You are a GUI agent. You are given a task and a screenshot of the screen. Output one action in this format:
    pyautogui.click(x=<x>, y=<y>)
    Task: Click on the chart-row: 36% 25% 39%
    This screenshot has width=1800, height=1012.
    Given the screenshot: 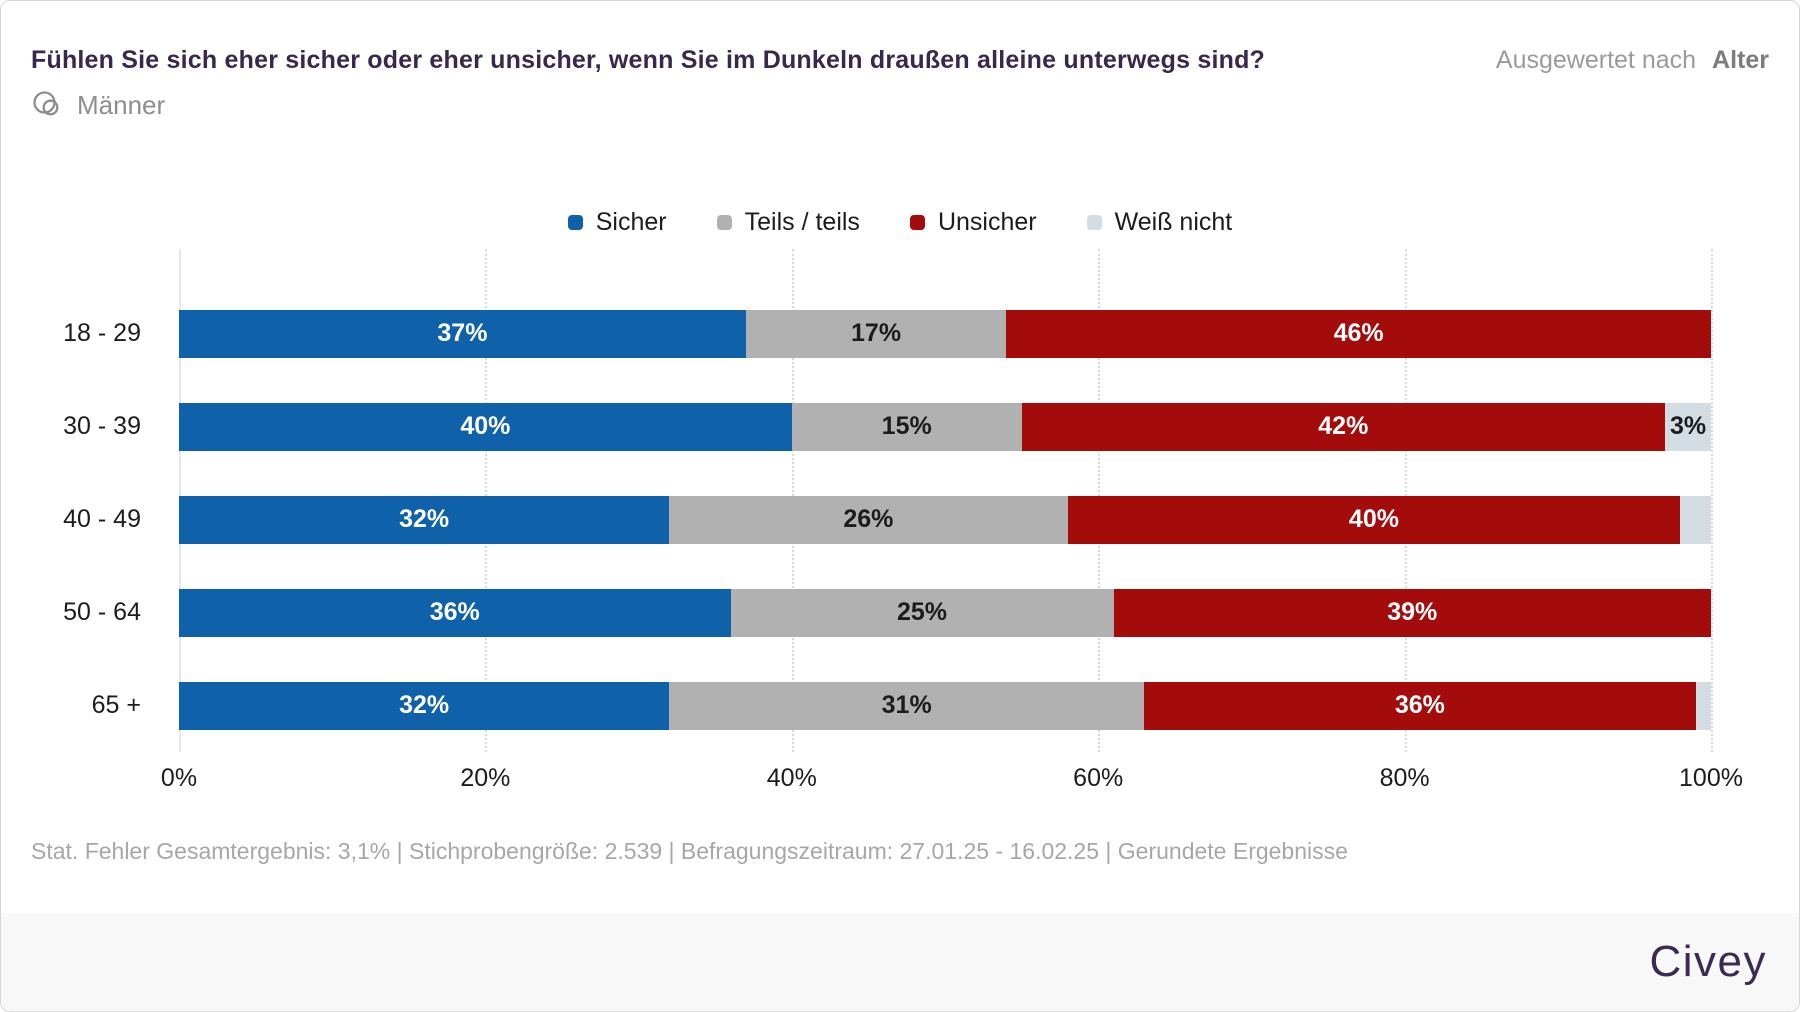 What is the action you would take?
    pyautogui.click(x=945, y=612)
    